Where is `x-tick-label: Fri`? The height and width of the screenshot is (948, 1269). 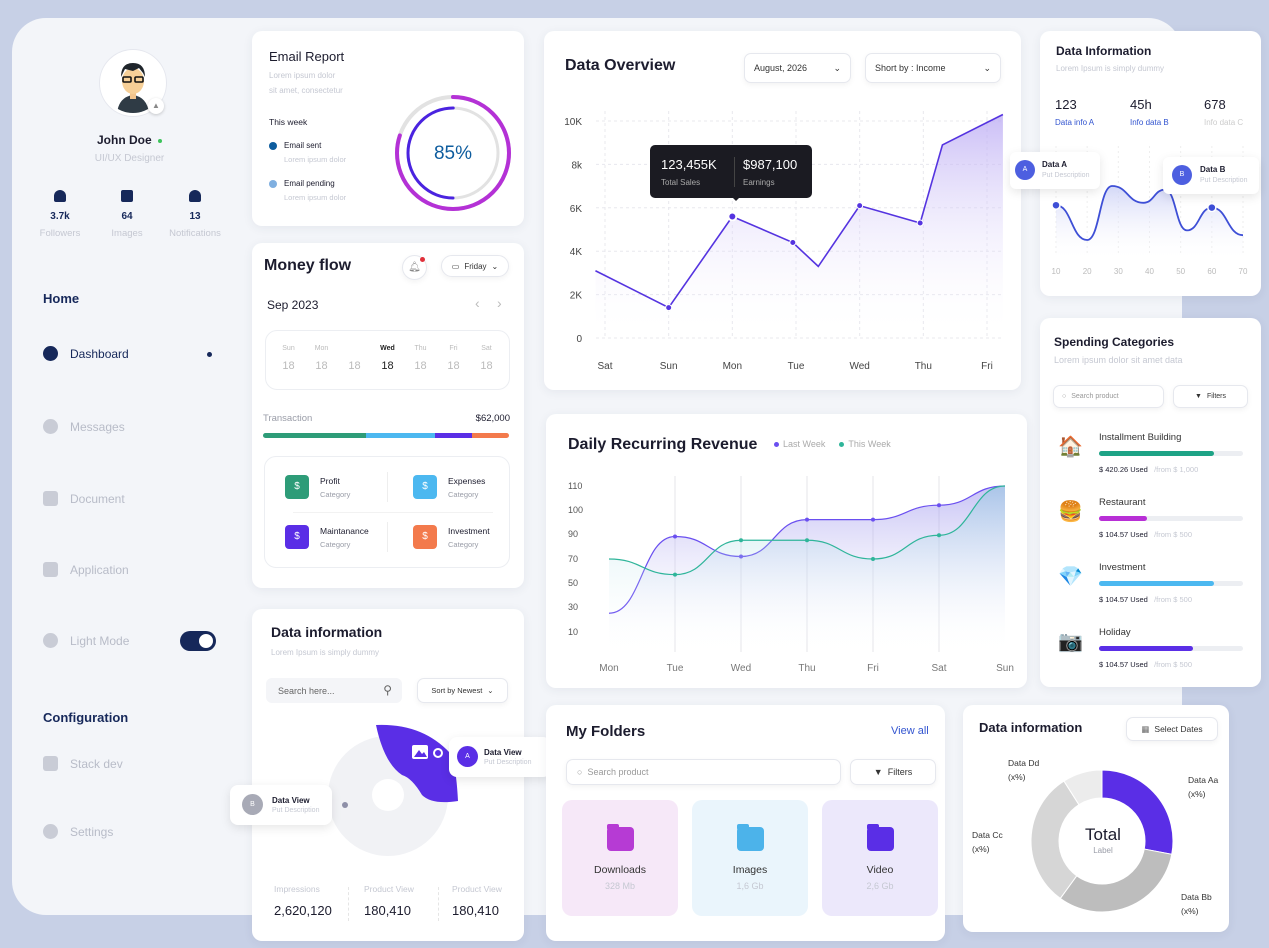 x-tick-label: Fri is located at coordinates (987, 366).